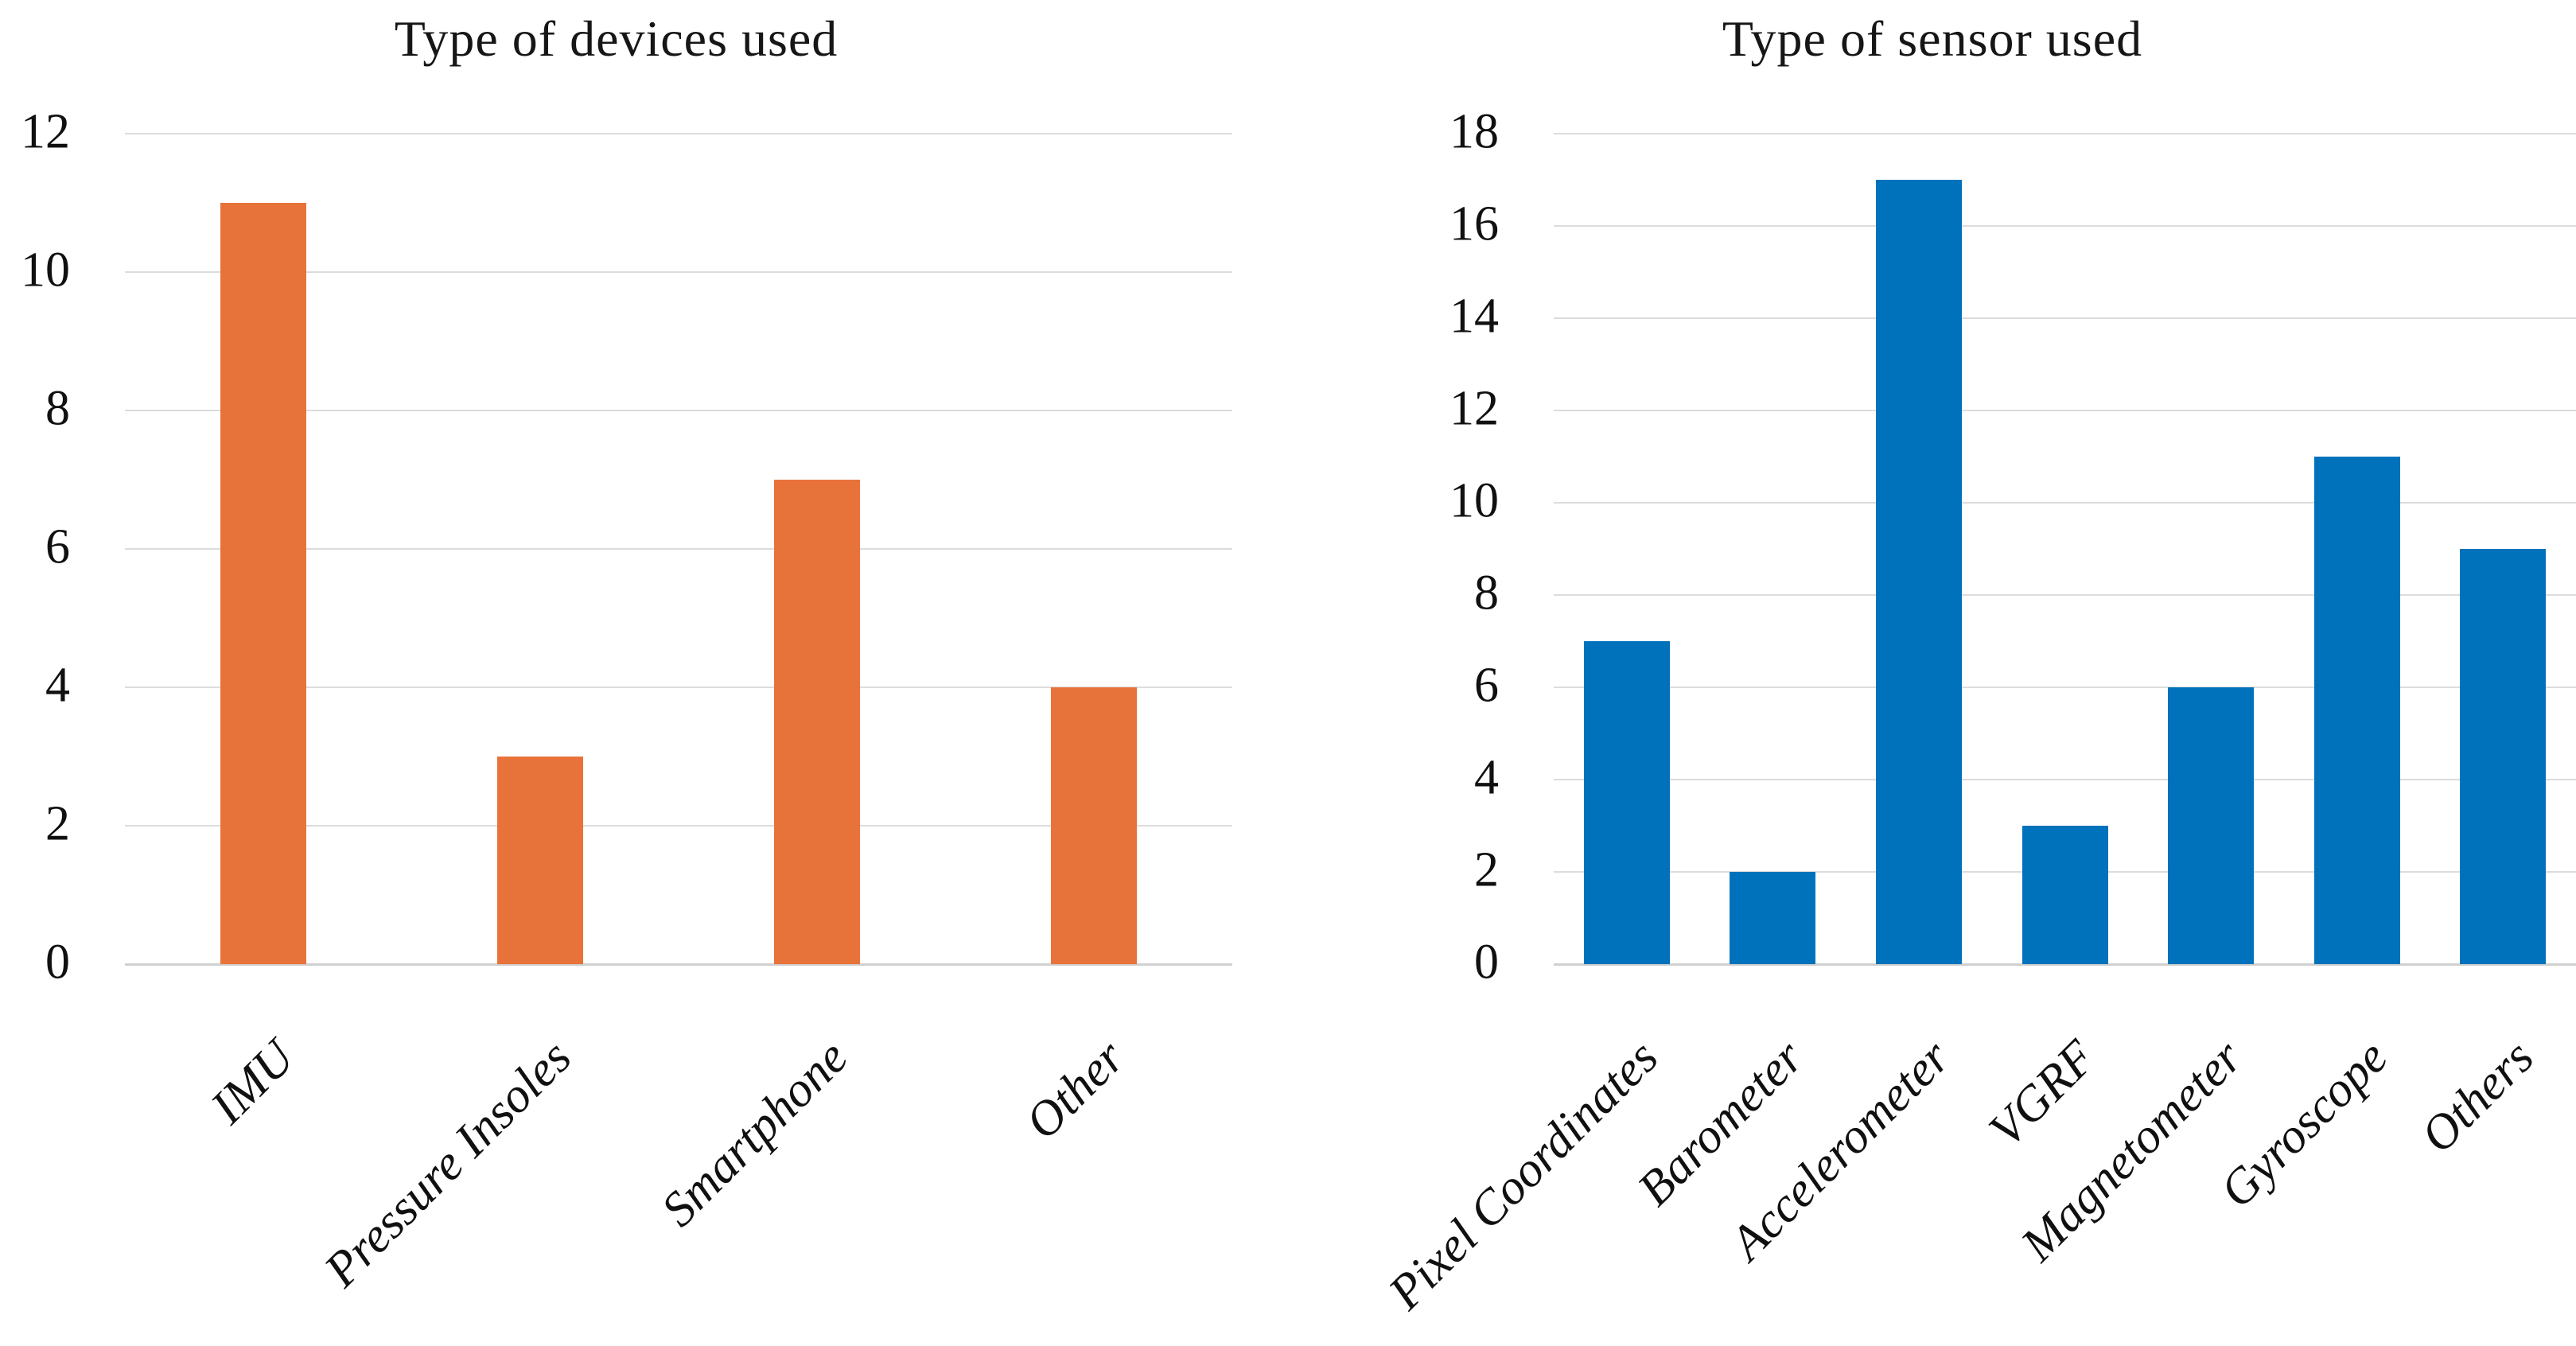 The height and width of the screenshot is (1346, 2576). Describe the element at coordinates (1075, 1089) in the screenshot. I see `x-tick-label: Other` at that location.